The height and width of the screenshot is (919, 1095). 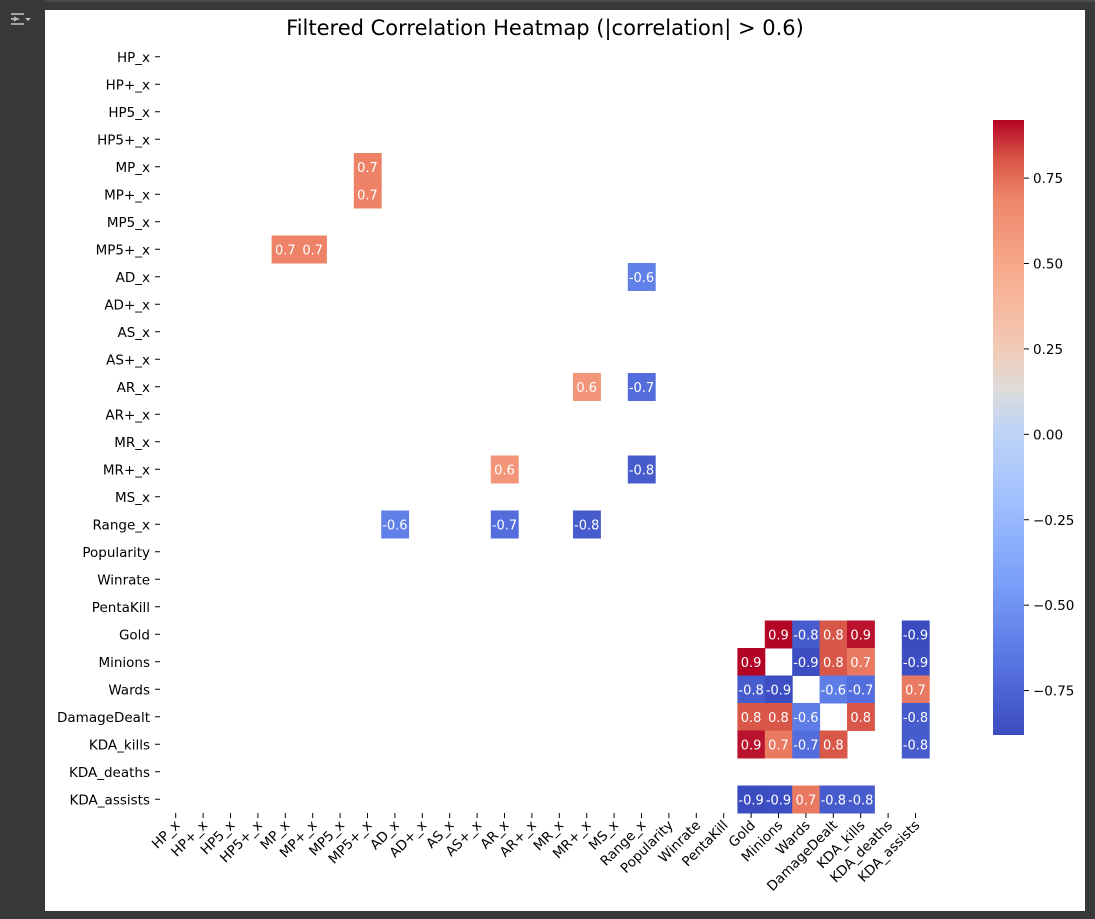 What do you see at coordinates (133, 388) in the screenshot?
I see `y-tick-label: AR_x` at bounding box center [133, 388].